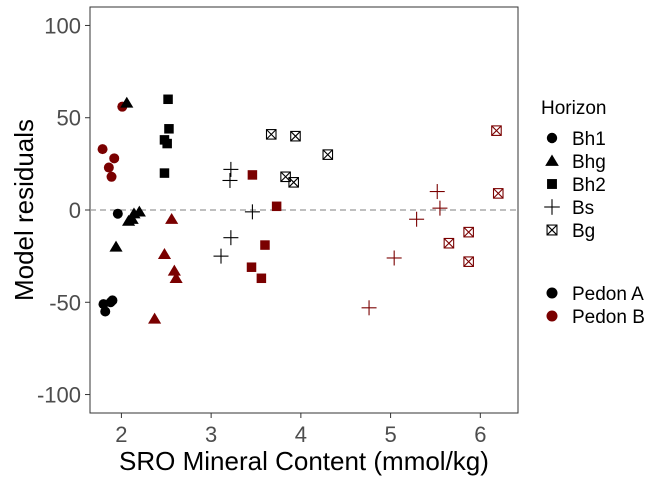 This screenshot has height=480, width=672. What do you see at coordinates (583, 208) in the screenshot?
I see `legend-label-bs: Bs` at bounding box center [583, 208].